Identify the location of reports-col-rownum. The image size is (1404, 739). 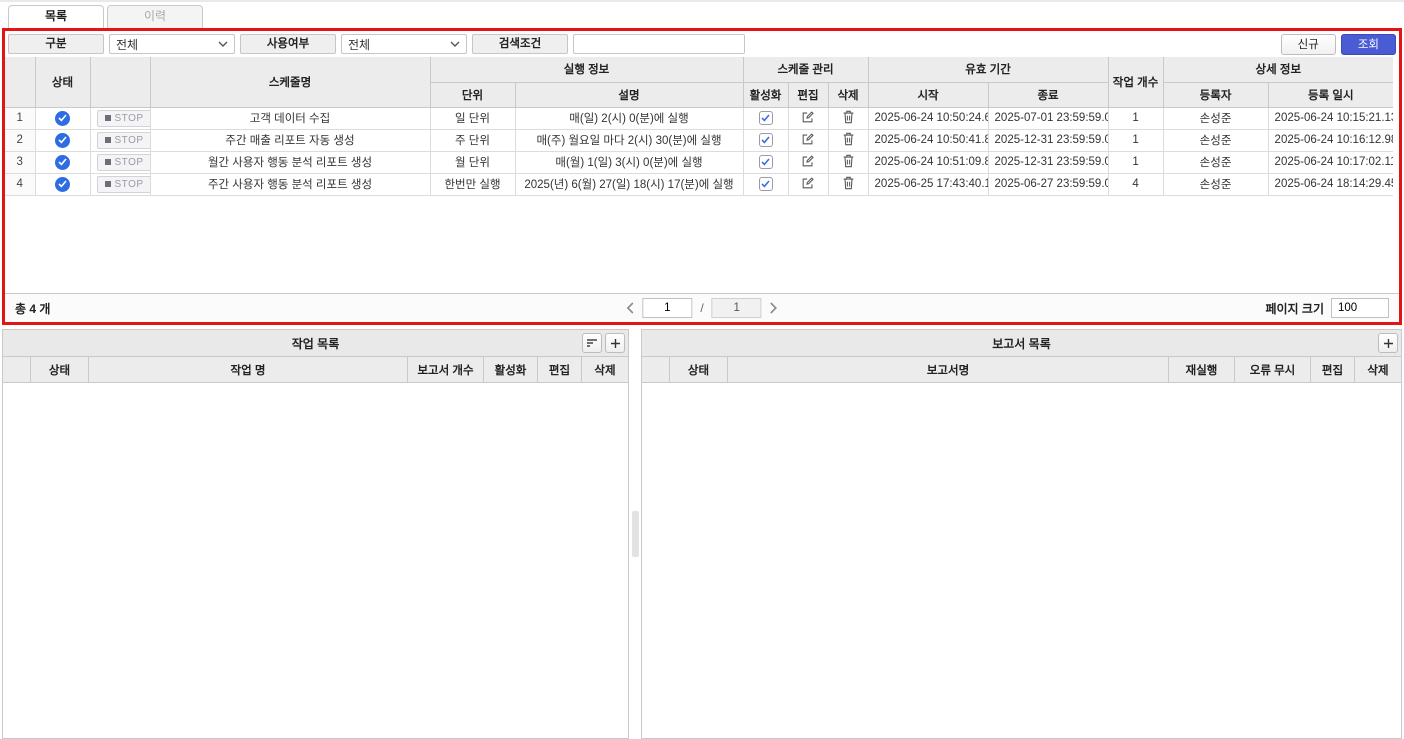
(656, 369).